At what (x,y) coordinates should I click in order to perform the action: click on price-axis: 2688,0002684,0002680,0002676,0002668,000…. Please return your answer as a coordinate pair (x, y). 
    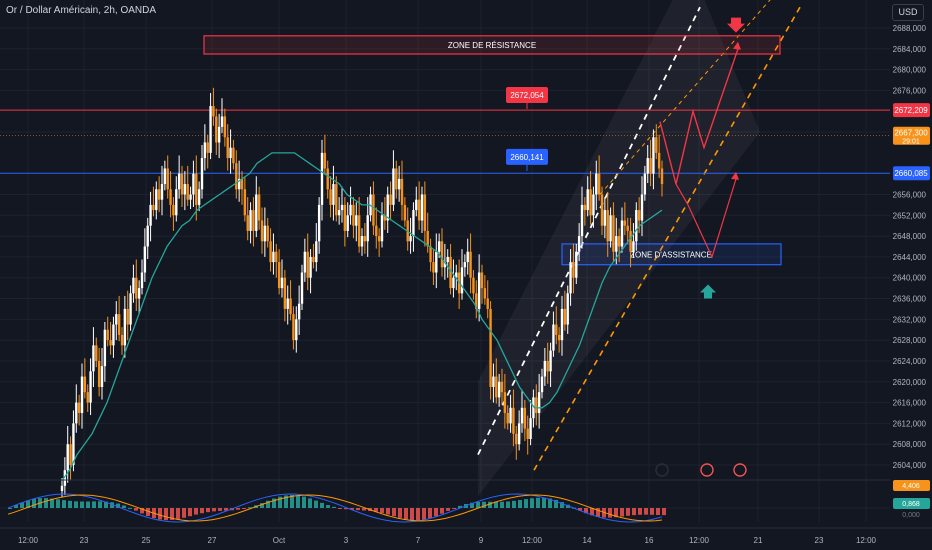
    Looking at the image, I should click on (911, 275).